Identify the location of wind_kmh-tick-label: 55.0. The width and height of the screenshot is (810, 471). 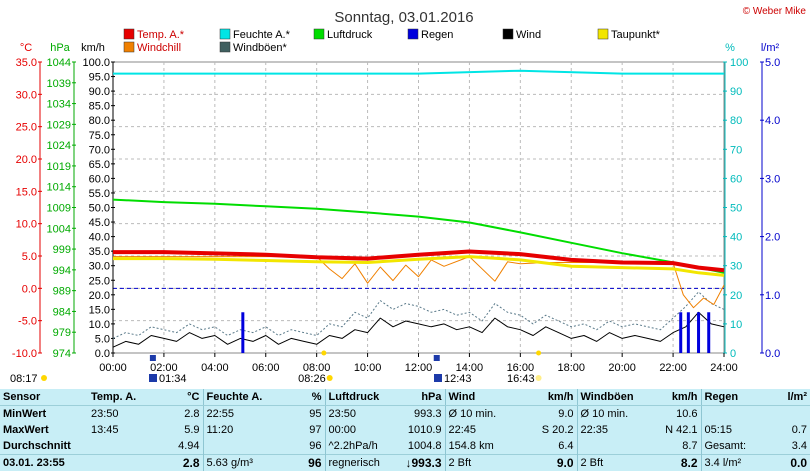
(99, 194).